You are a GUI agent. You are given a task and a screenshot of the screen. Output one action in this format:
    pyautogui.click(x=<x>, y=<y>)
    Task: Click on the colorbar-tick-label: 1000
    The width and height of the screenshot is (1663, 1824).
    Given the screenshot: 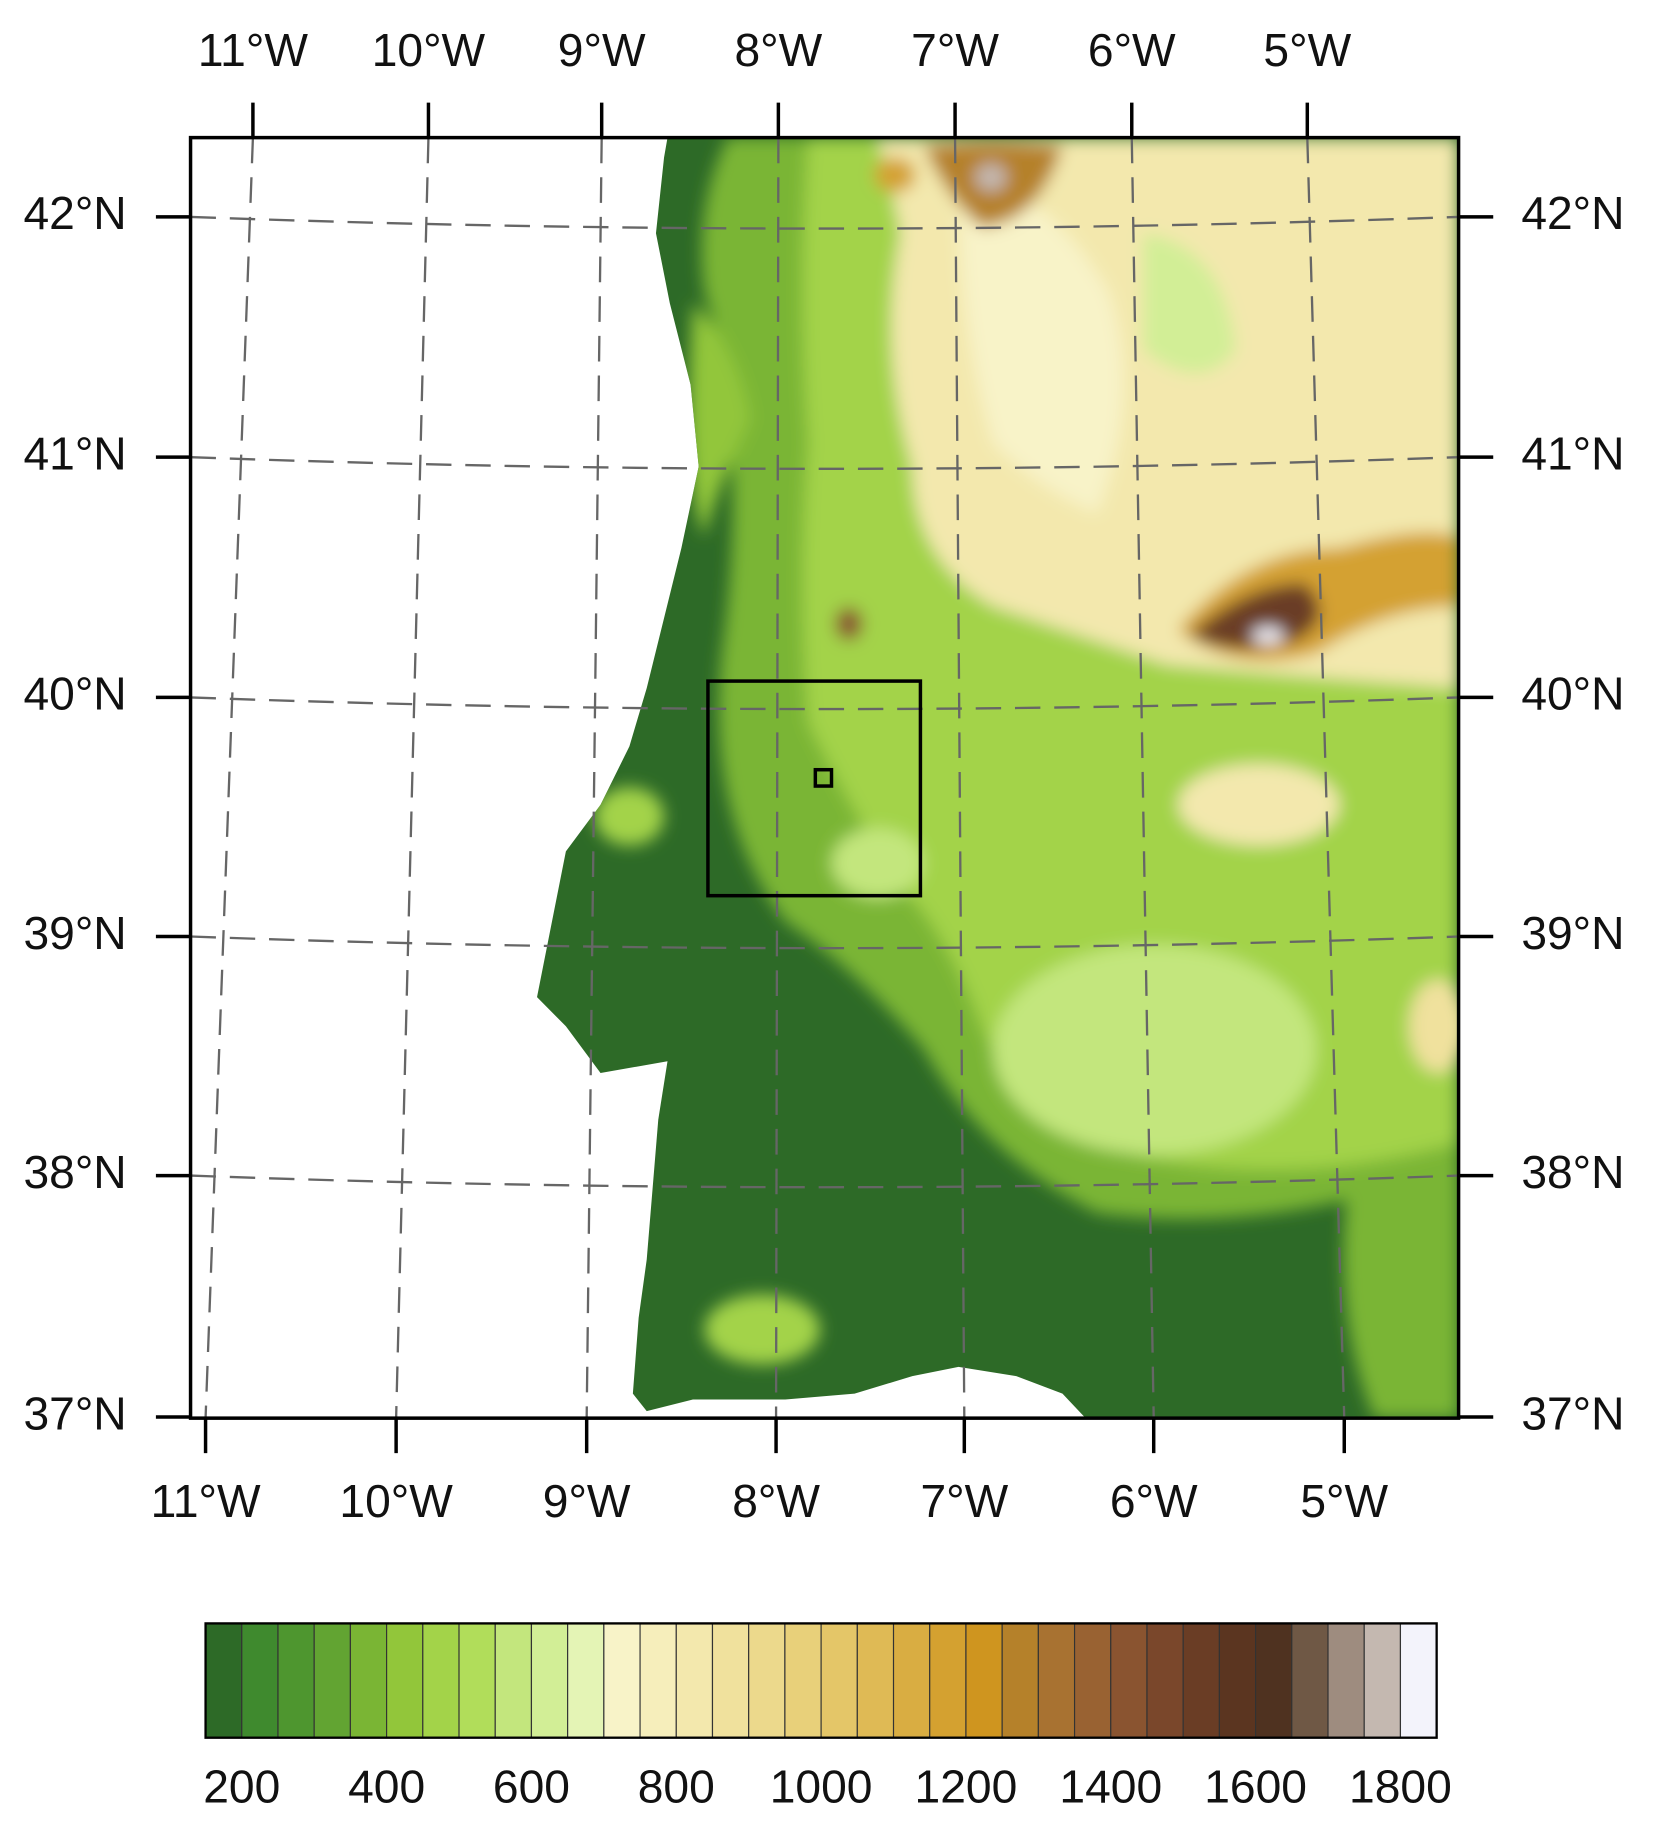 What is the action you would take?
    pyautogui.click(x=821, y=1786)
    